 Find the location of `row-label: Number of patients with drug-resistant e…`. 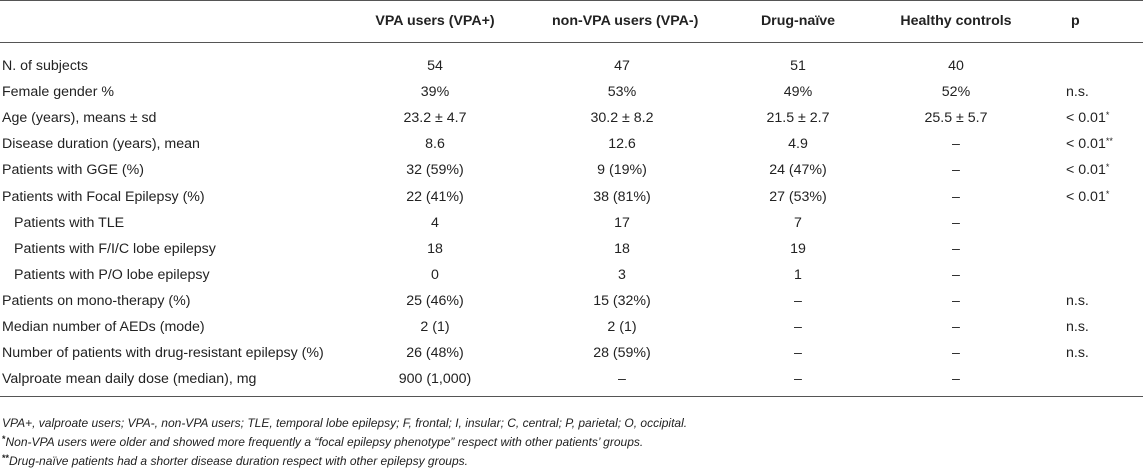

row-label: Number of patients with drug-resistant e… is located at coordinates (163, 353).